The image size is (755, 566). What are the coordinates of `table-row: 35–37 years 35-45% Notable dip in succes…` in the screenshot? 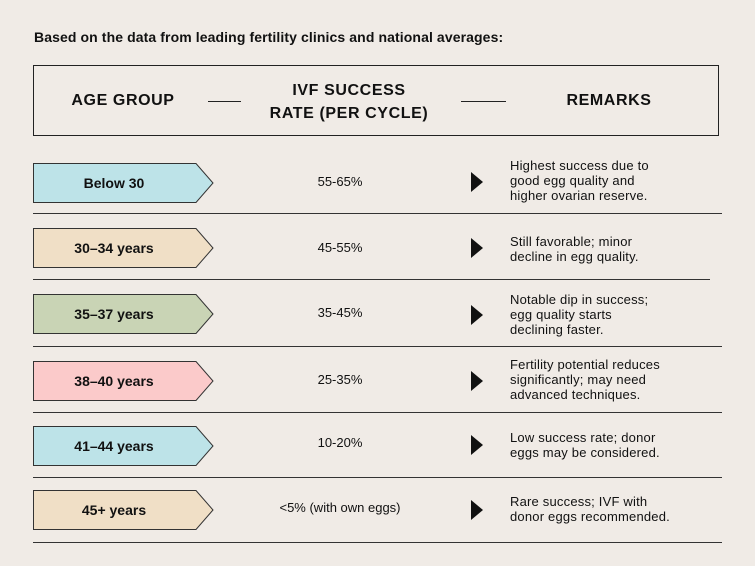 It's located at (377, 313).